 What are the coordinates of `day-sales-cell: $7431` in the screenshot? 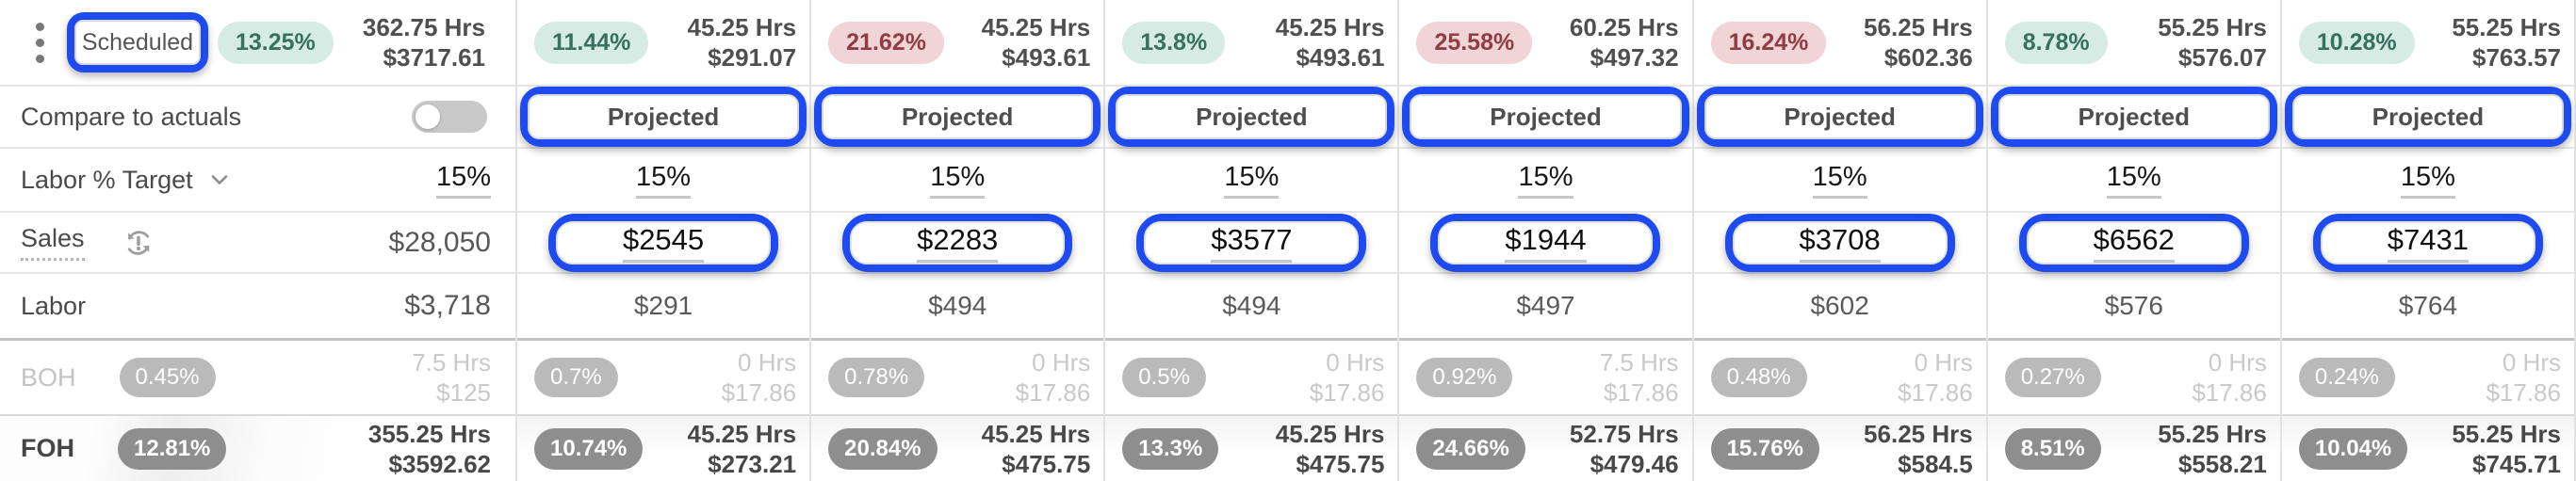 It's located at (2427, 243).